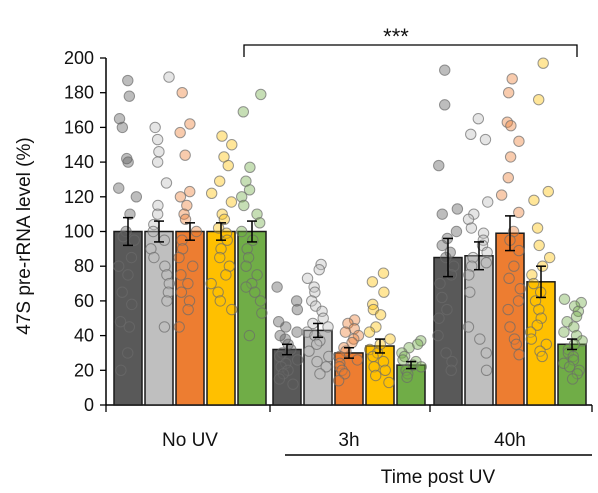 Image resolution: width=598 pixels, height=493 pixels. Describe the element at coordinates (84, 266) in the screenshot. I see `y-tick-label: 80` at that location.